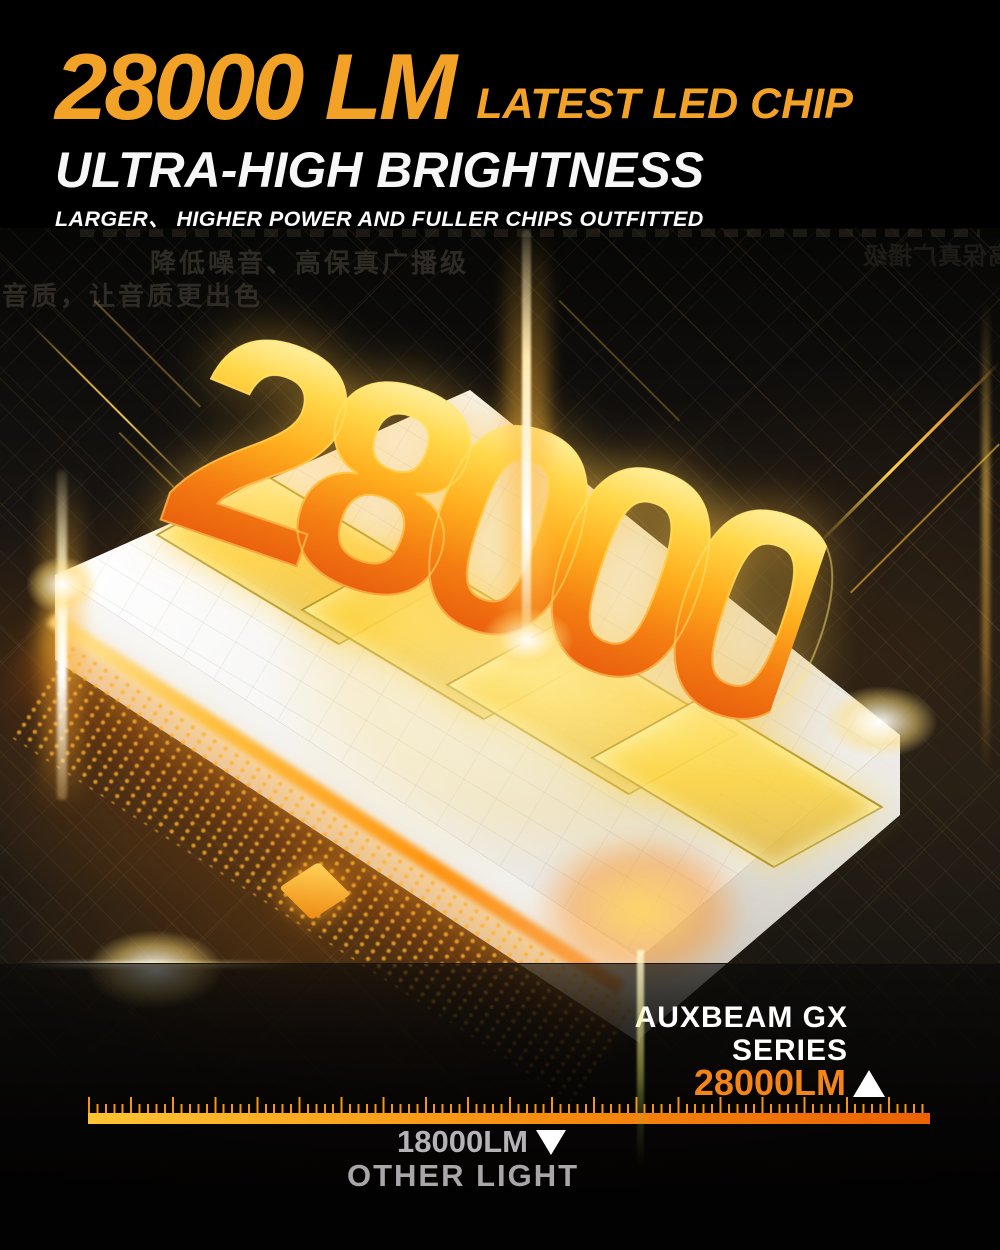 Image resolution: width=1000 pixels, height=1250 pixels. I want to click on competitor-lumen-row: 18000LM, so click(481, 1142).